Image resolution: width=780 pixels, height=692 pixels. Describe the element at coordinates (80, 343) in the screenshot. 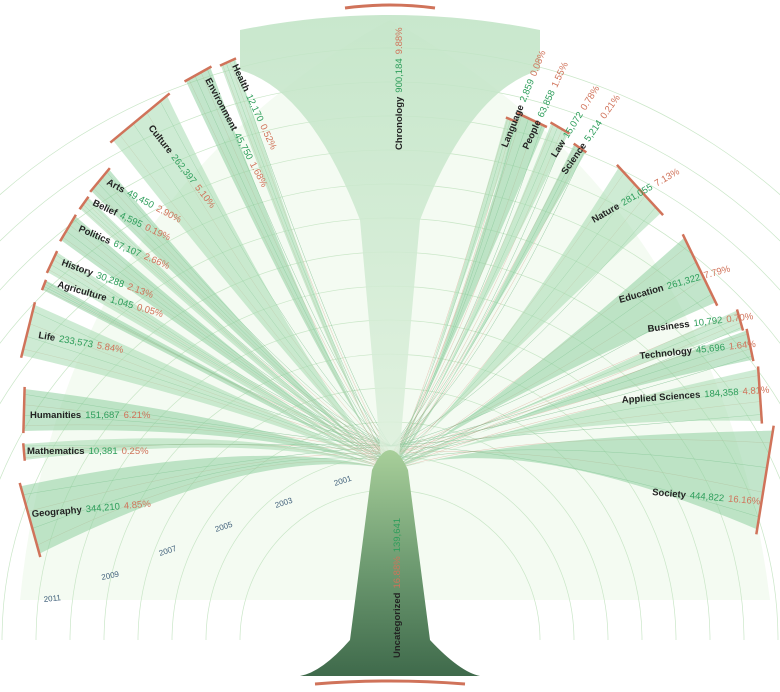

I see `branch-label-life: Life 233,573 5.84%` at that location.